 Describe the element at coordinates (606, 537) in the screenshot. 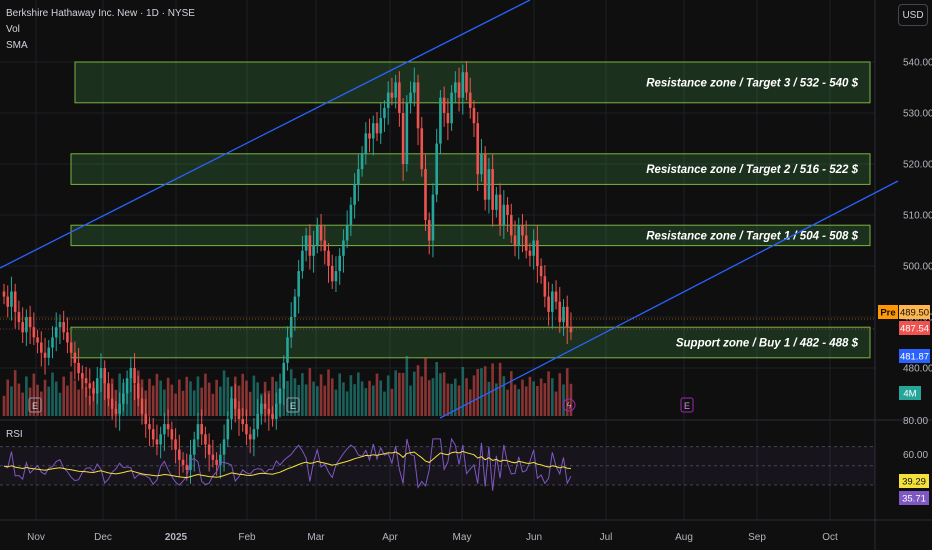

I see `time-tick-label: Jul` at that location.